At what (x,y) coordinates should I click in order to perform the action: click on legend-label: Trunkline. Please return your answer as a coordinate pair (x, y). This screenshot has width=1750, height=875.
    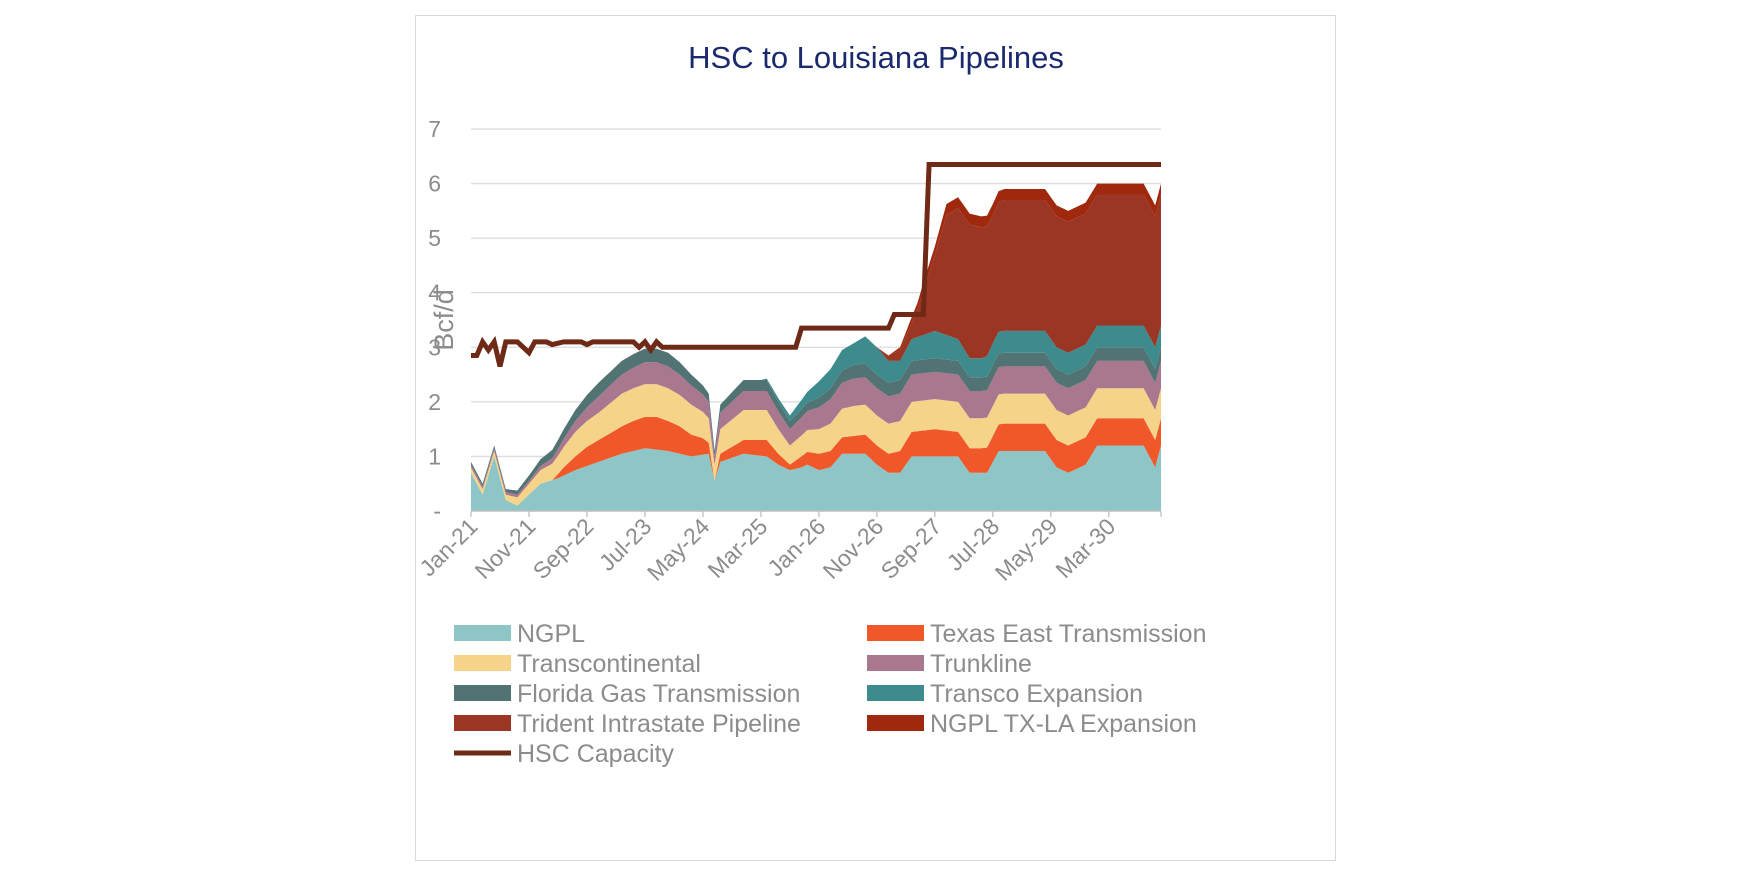
    Looking at the image, I should click on (981, 664).